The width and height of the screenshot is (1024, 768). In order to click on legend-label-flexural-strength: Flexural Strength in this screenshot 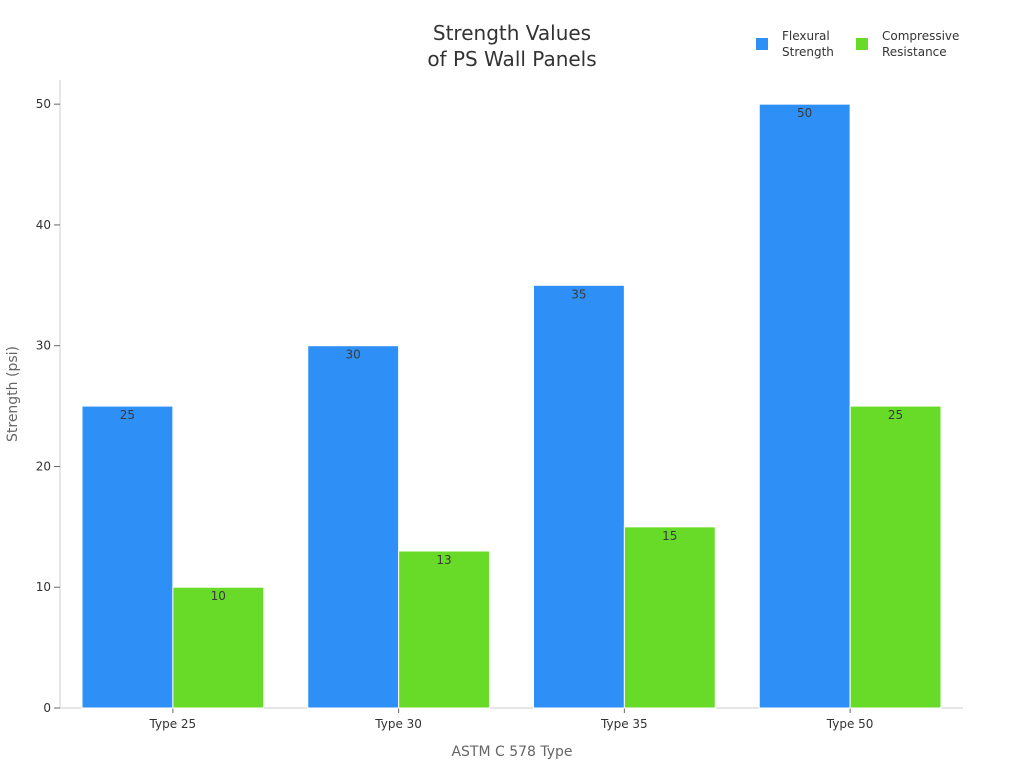, I will do `click(808, 44)`.